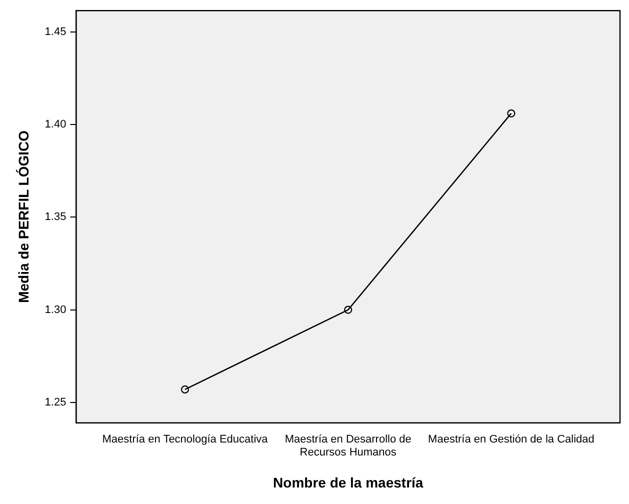 The image size is (629, 504). Describe the element at coordinates (348, 482) in the screenshot. I see `x-axis-title: Nombre de la maestría` at that location.